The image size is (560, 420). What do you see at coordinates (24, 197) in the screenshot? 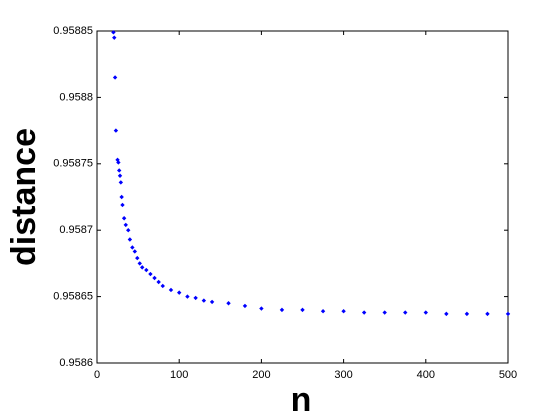
I see `y-axis-title: distance` at bounding box center [24, 197].